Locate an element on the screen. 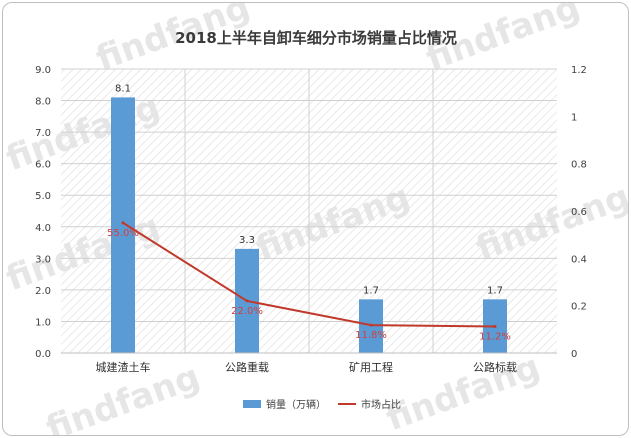 Image resolution: width=631 pixels, height=438 pixels. bar is located at coordinates (123, 225).